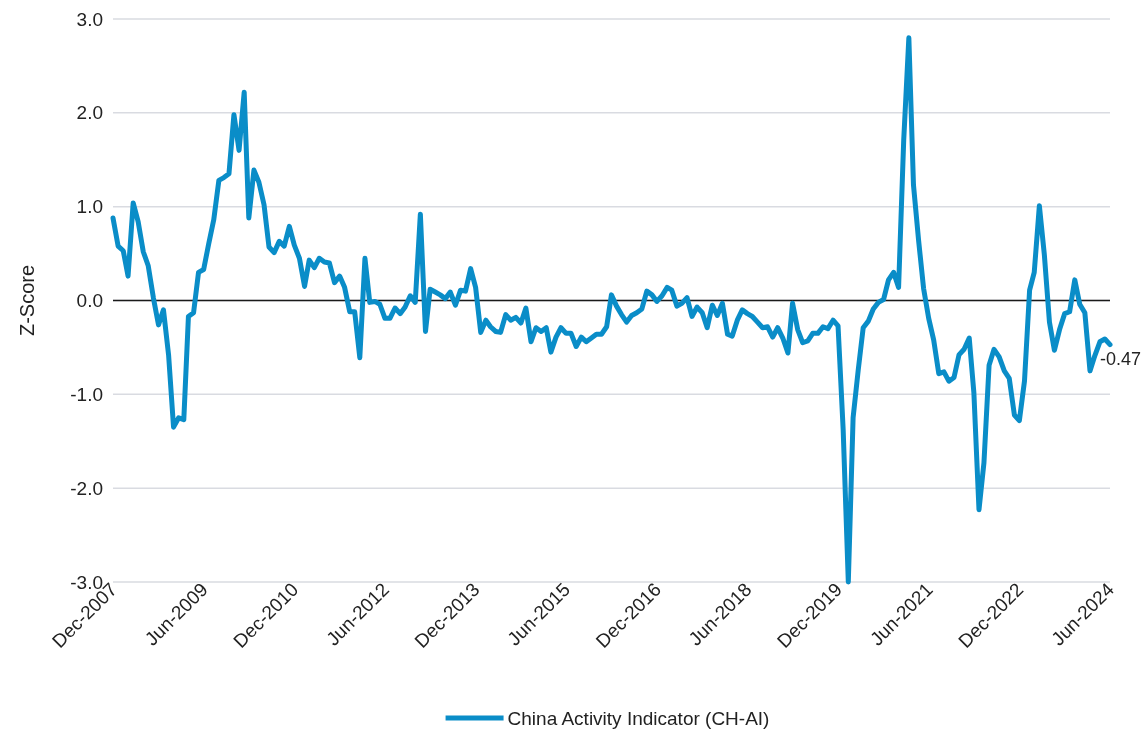 The image size is (1145, 734). I want to click on y-tick-label: 0.0, so click(89, 301).